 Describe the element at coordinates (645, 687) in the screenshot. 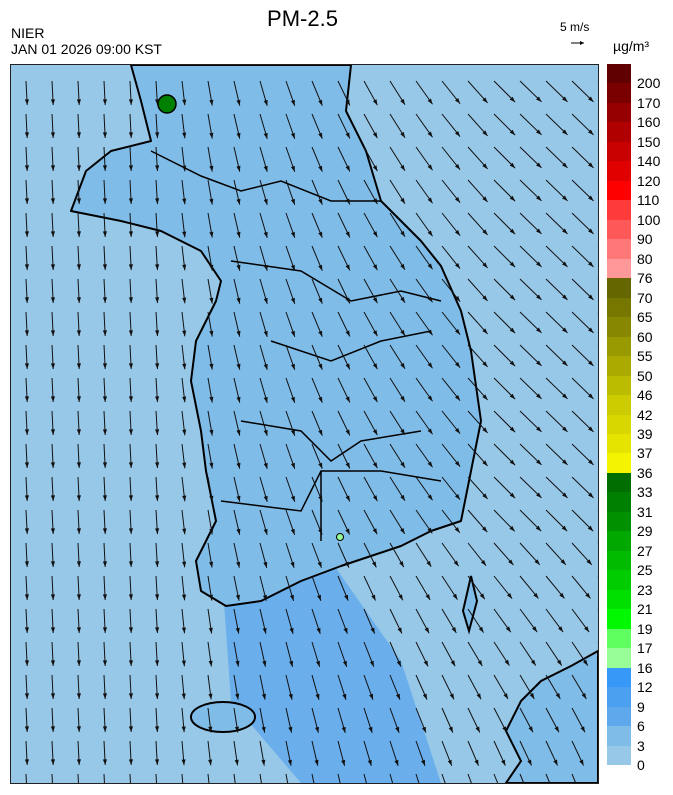

I see `legend-label: 12` at that location.